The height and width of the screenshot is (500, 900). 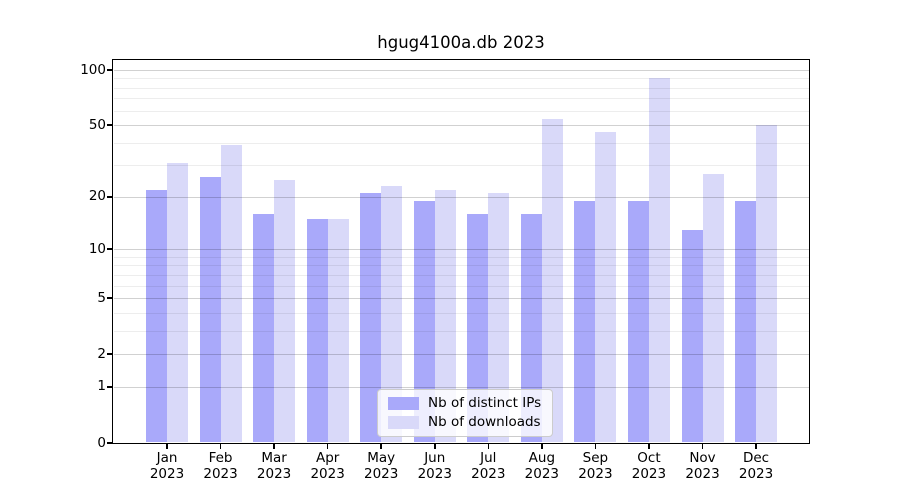 I want to click on x-tick-month: May, so click(x=381, y=458).